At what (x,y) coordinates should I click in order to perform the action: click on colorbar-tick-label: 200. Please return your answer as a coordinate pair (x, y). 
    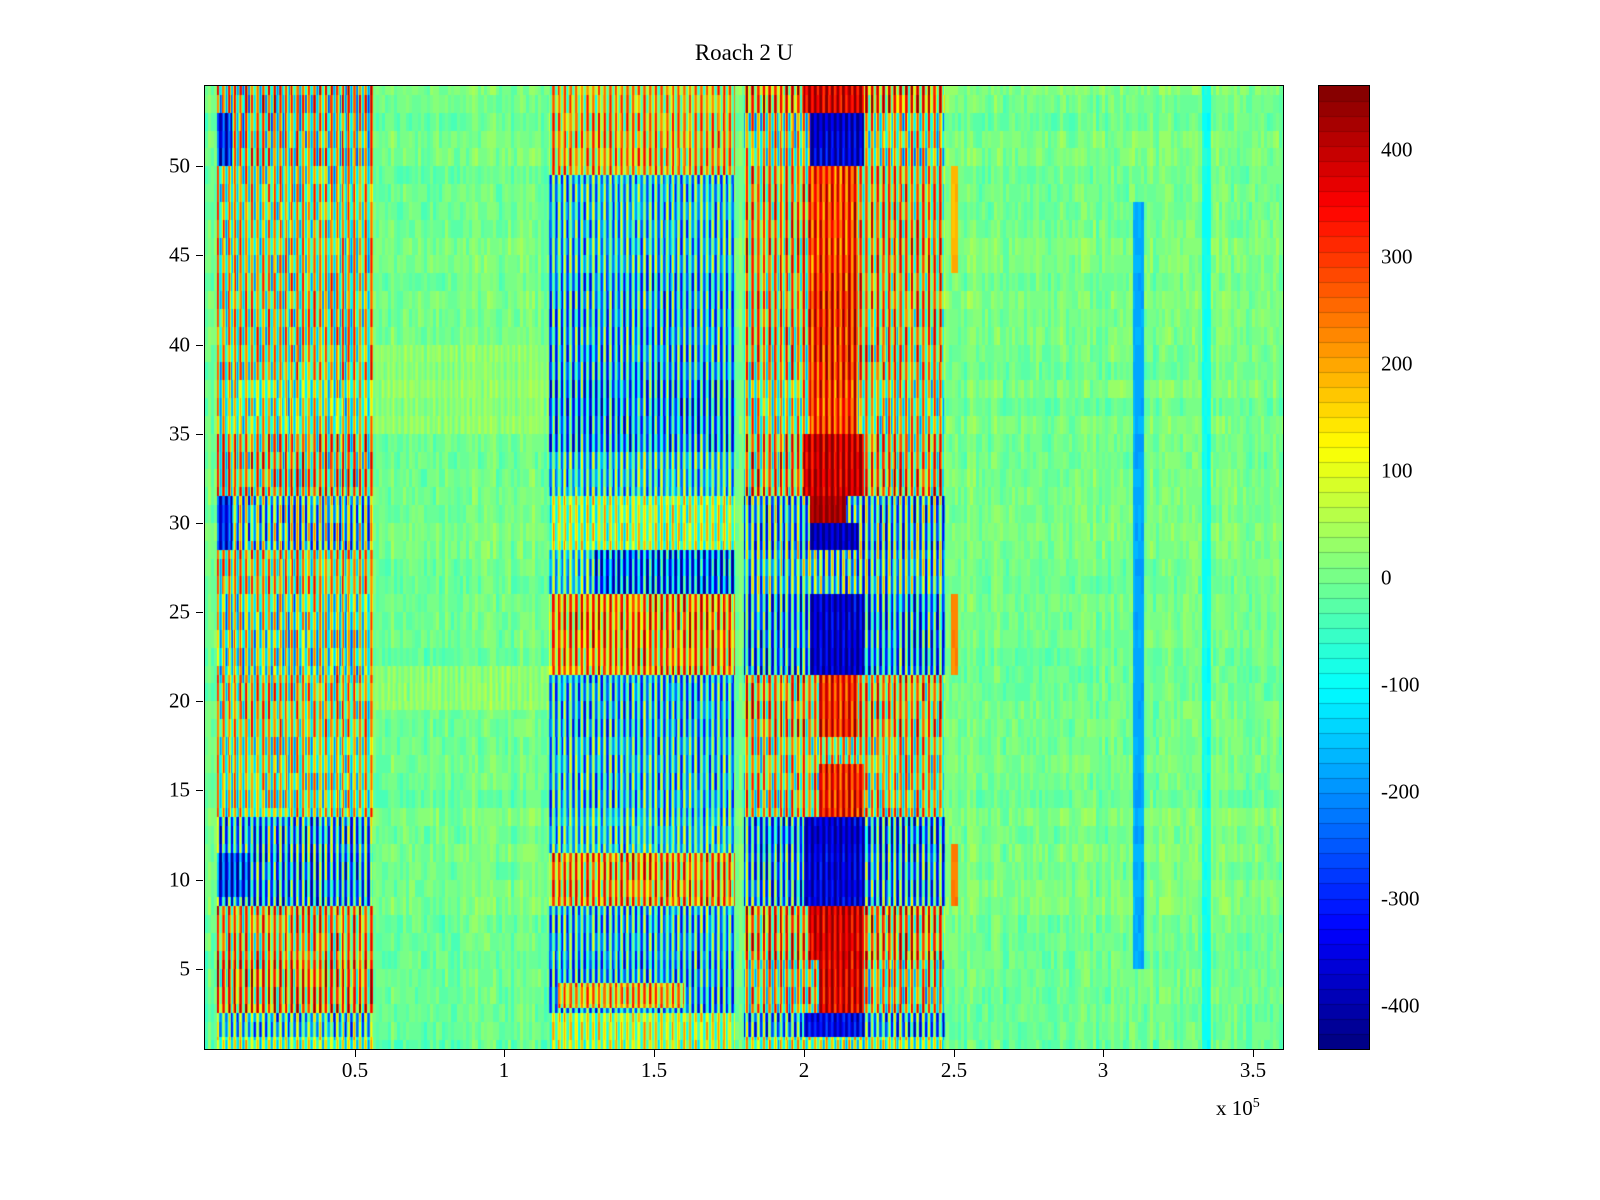
    Looking at the image, I should click on (1397, 363).